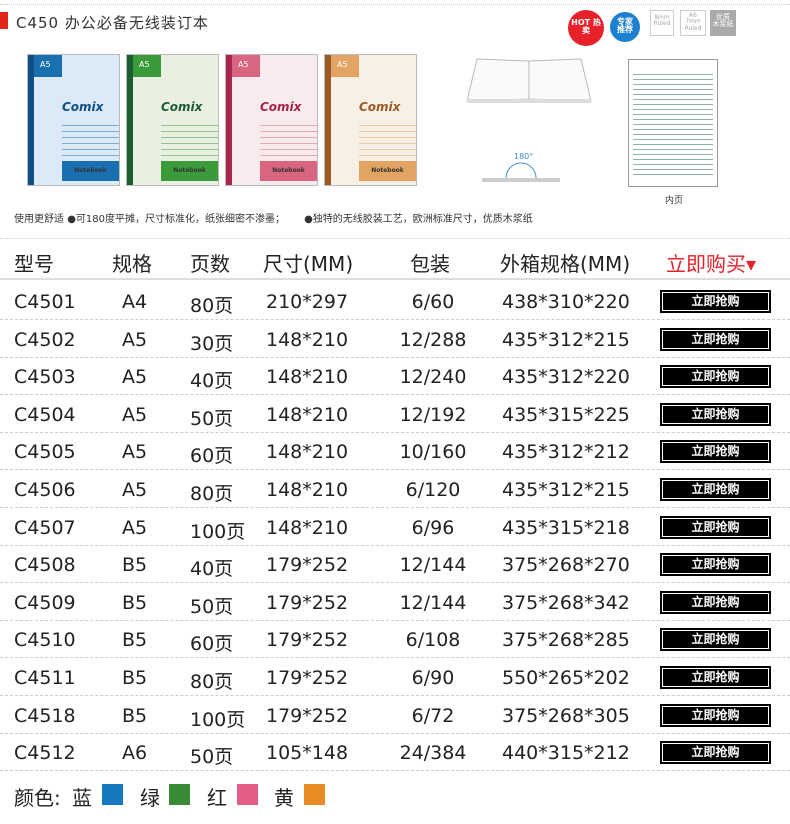 Image resolution: width=790 pixels, height=824 pixels. I want to click on cell-model: C4507, so click(45, 527).